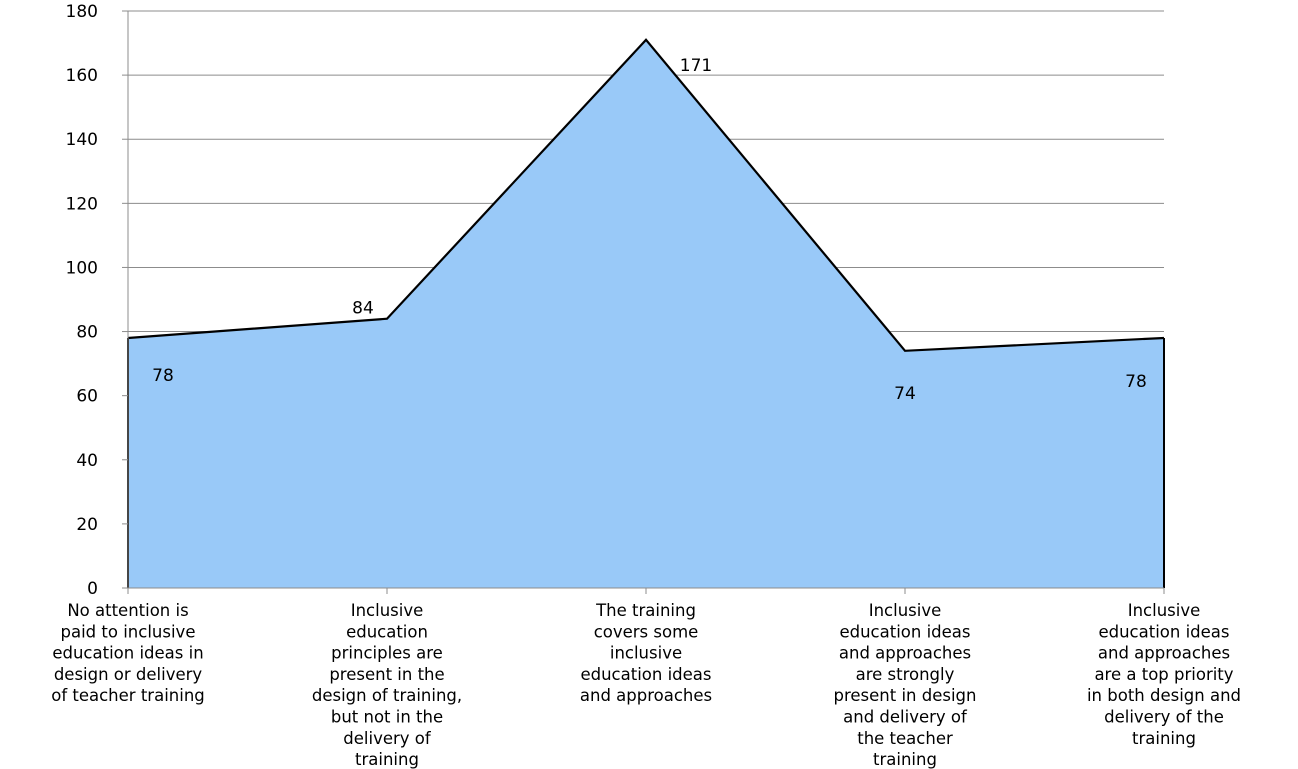 The width and height of the screenshot is (1298, 769). Describe the element at coordinates (163, 376) in the screenshot. I see `data-label-0: 78` at that location.